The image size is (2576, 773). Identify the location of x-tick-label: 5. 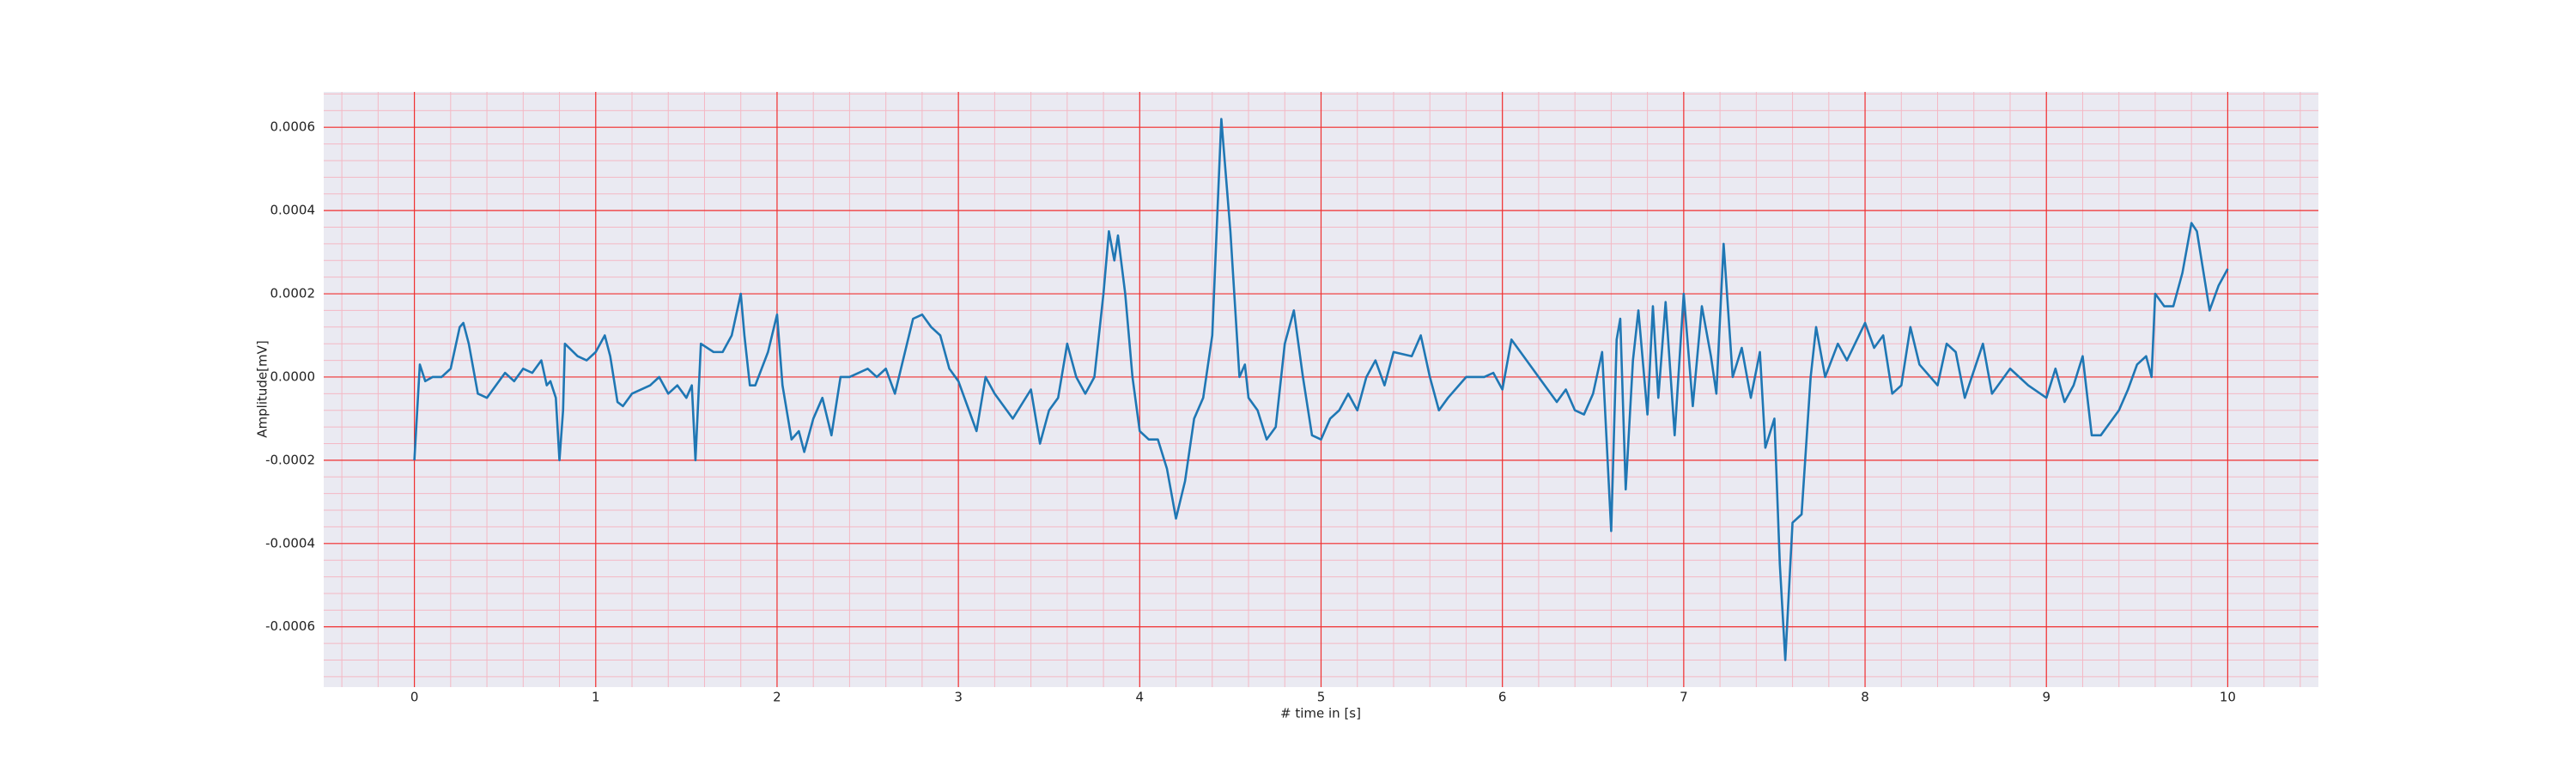
(1321, 697).